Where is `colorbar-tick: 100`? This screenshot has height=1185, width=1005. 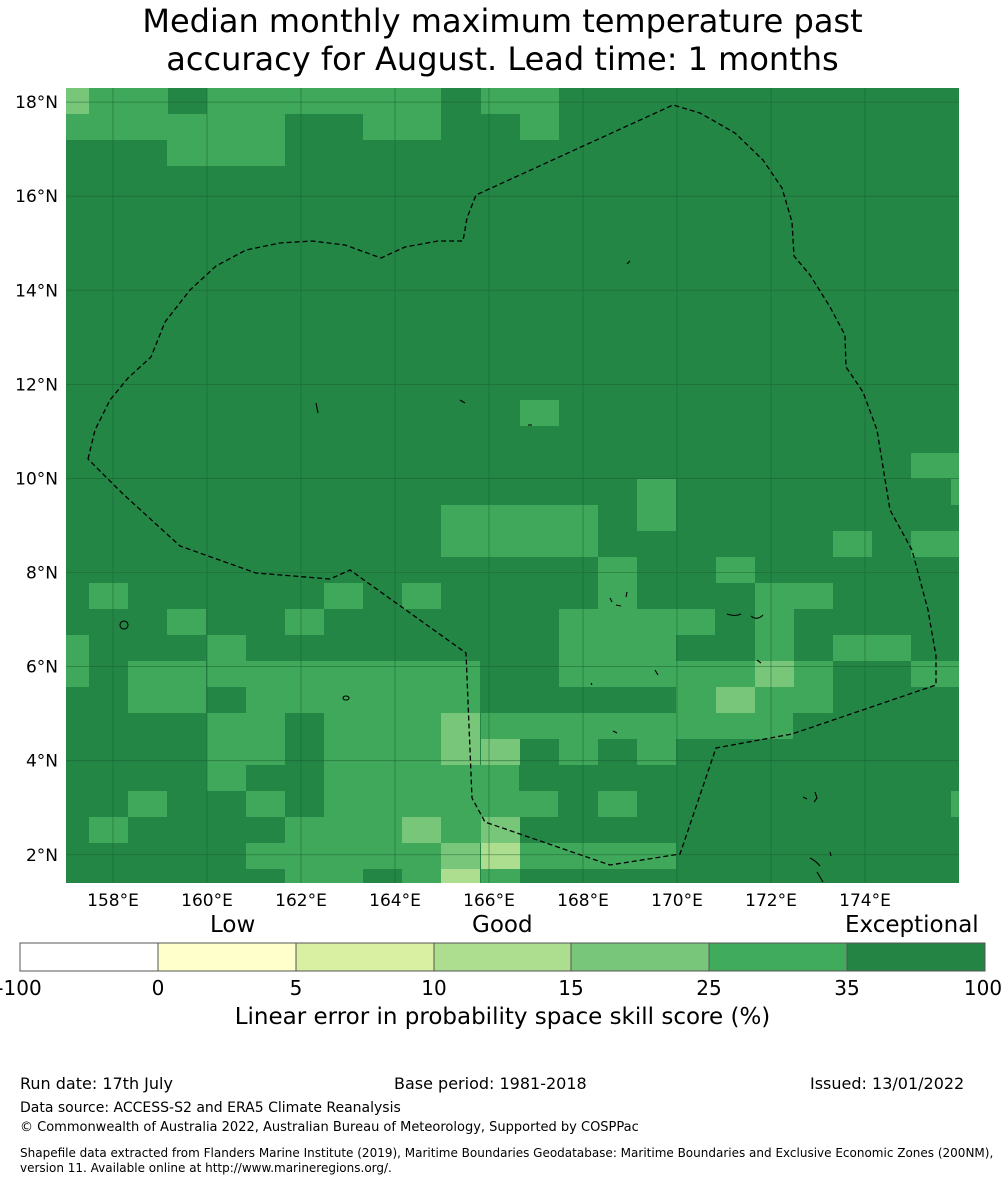 colorbar-tick: 100 is located at coordinates (983, 988).